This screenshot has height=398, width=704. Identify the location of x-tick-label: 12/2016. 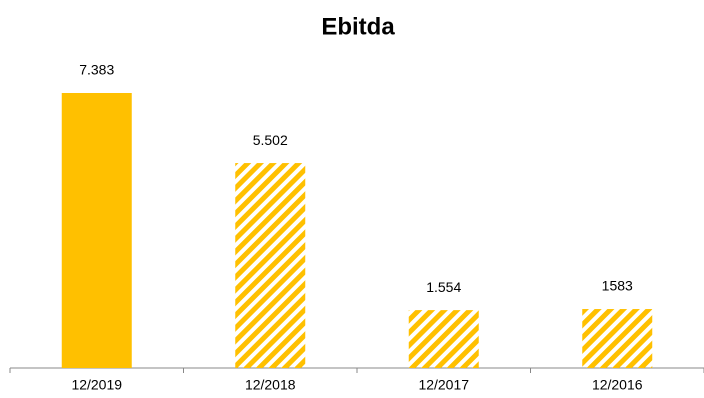
(617, 385).